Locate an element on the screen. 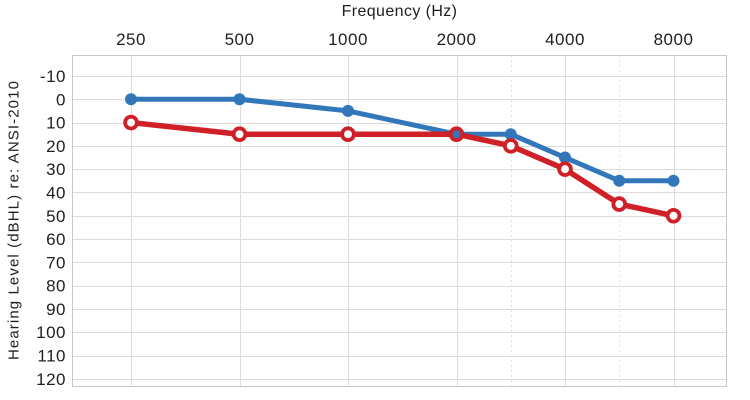 The image size is (750, 400). y-tick-label-60: 60 is located at coordinates (56, 239).